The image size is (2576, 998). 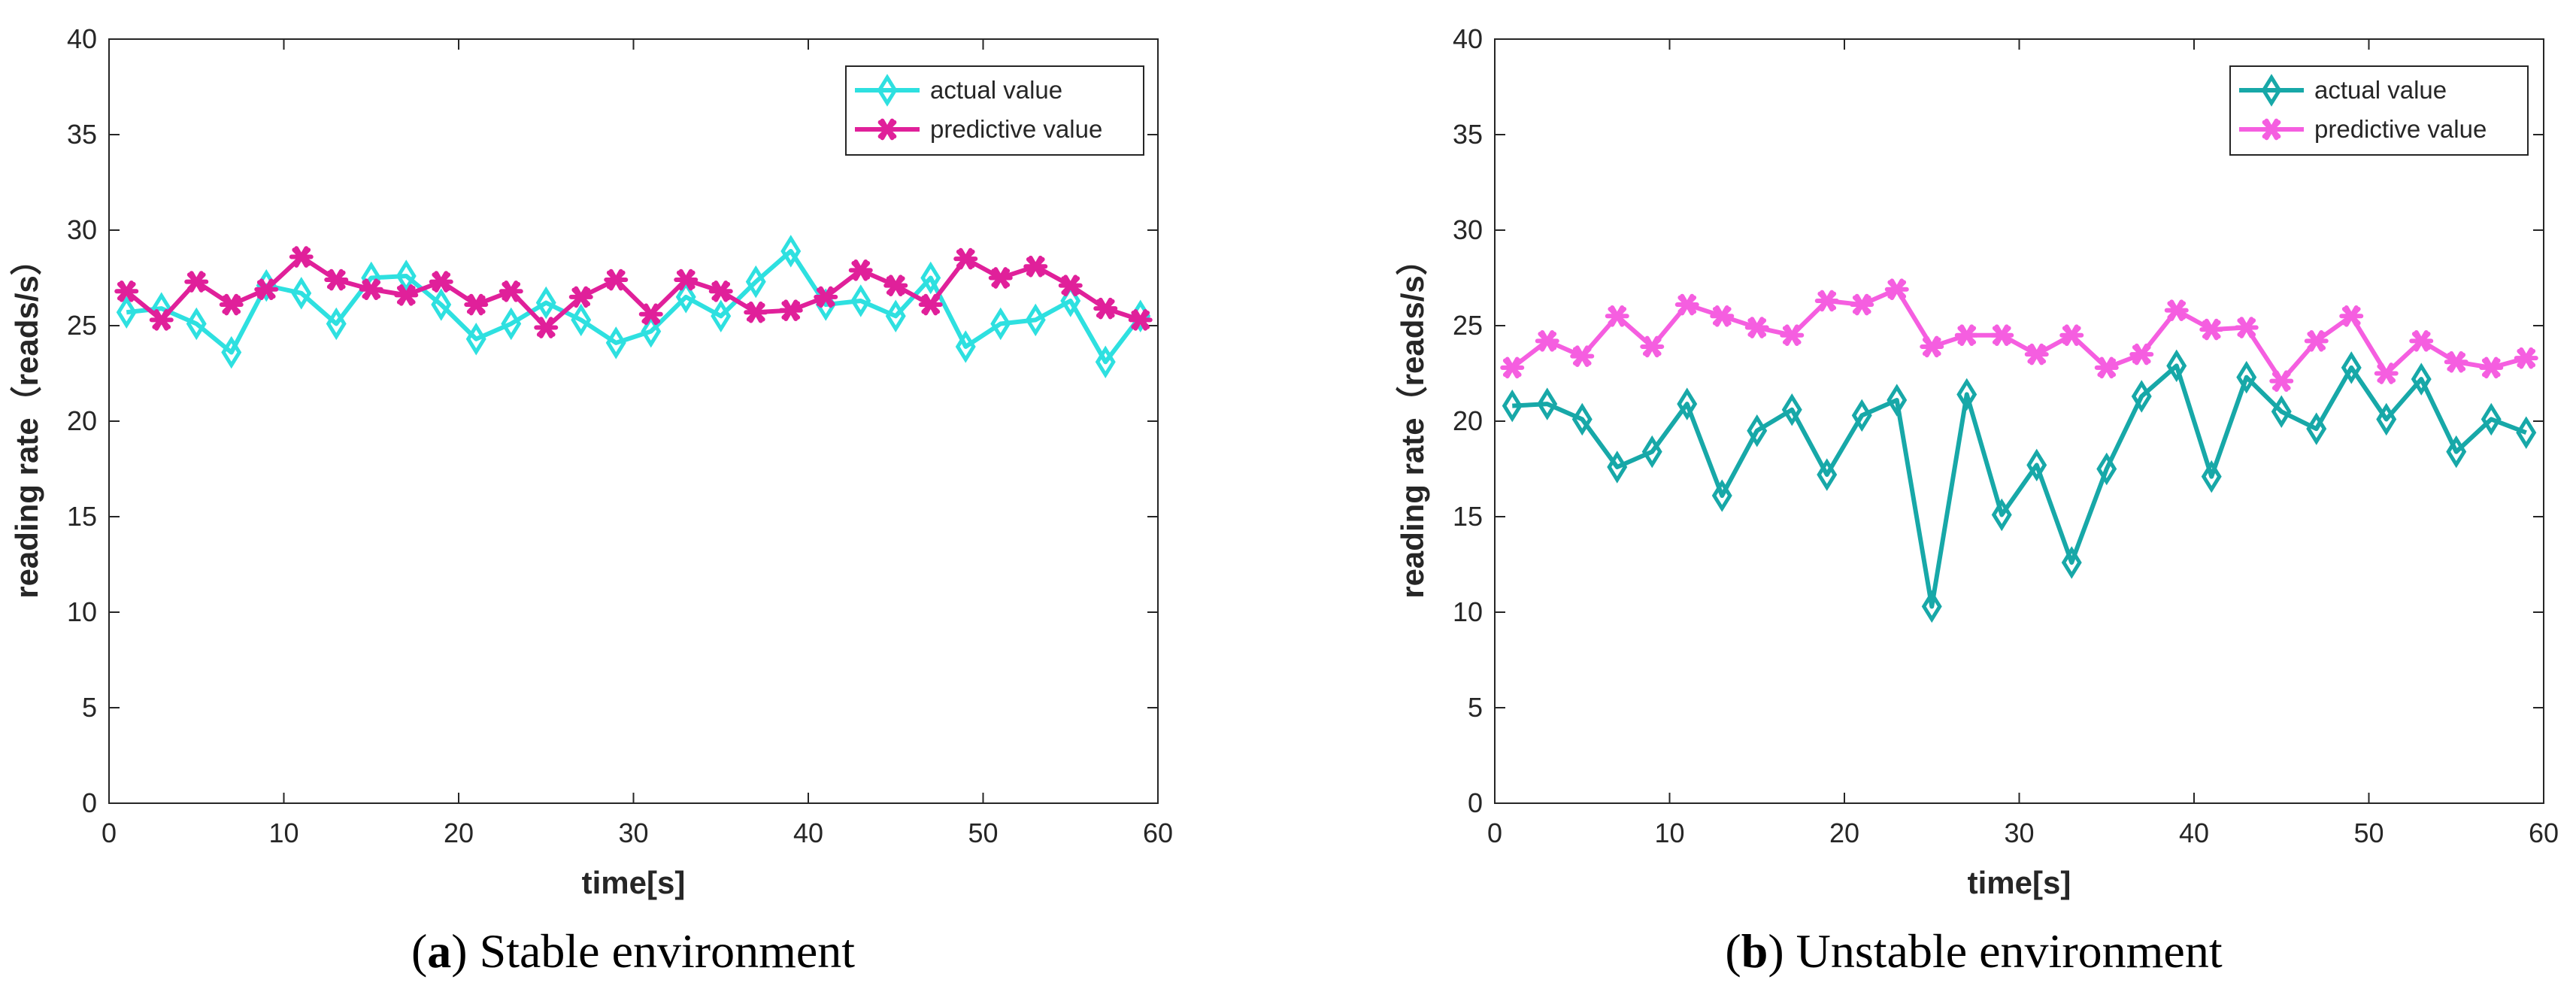 What do you see at coordinates (1468, 611) in the screenshot?
I see `y-tick-label: 10` at bounding box center [1468, 611].